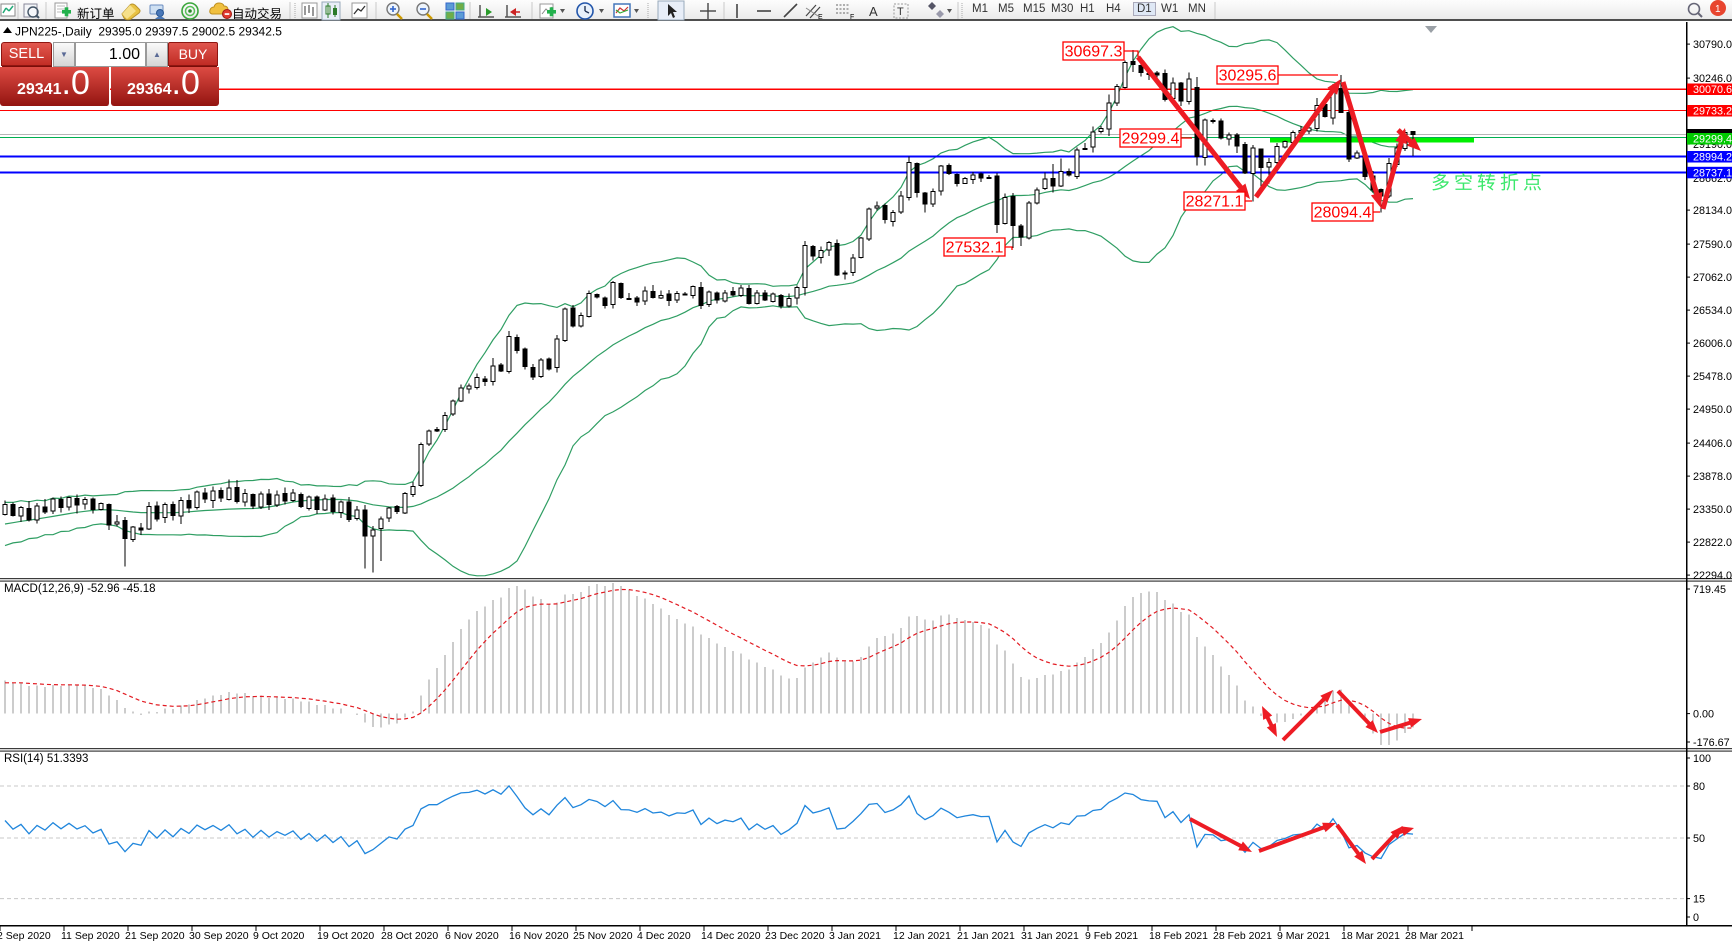  Describe the element at coordinates (1712, 576) in the screenshot. I see `svg-text: 22294.0` at that location.